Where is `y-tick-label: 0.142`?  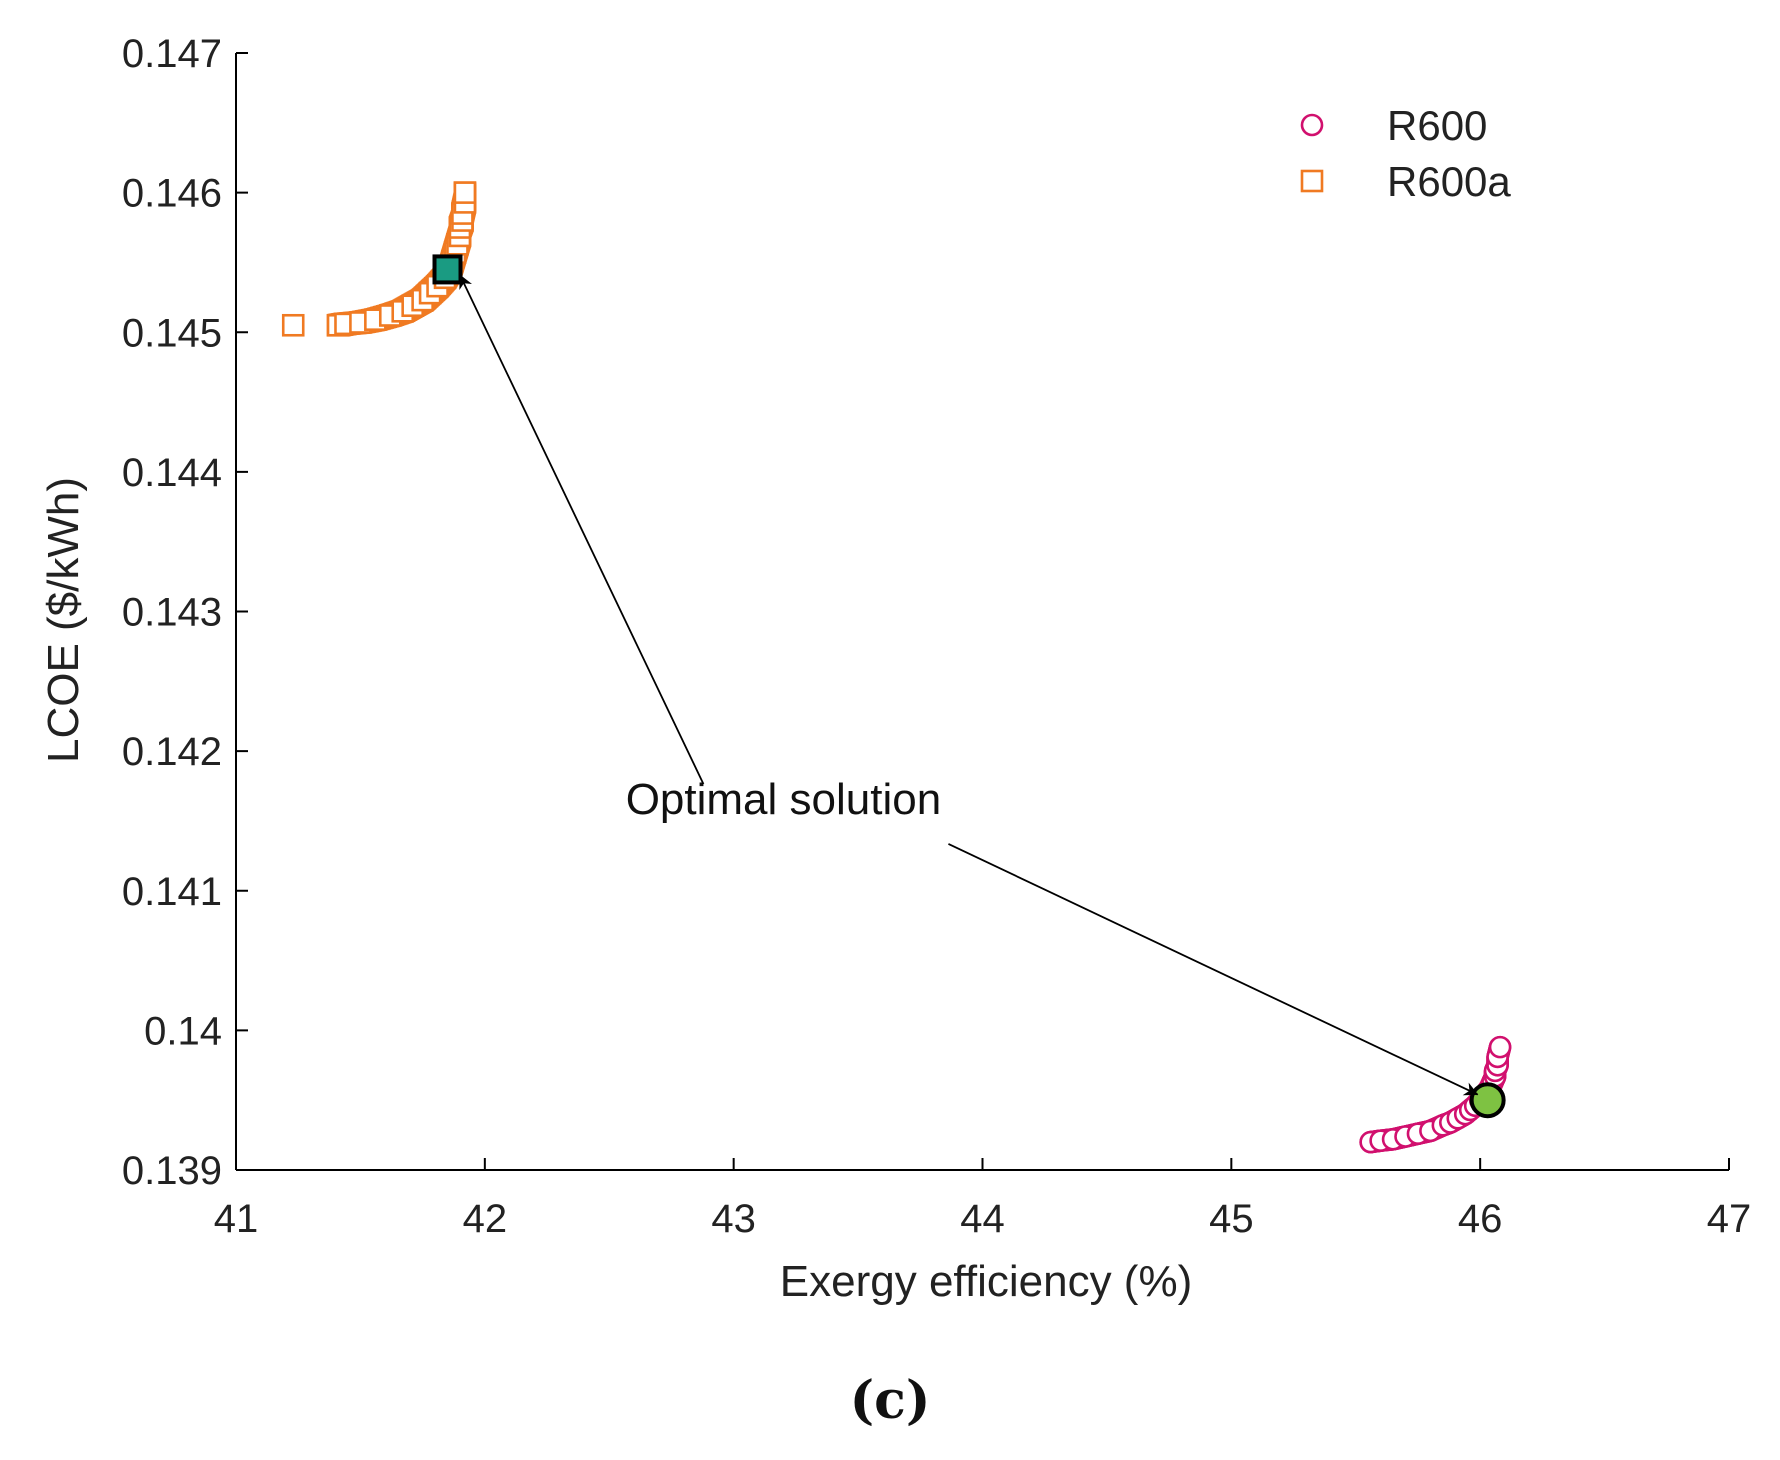
y-tick-label: 0.142 is located at coordinates (172, 752).